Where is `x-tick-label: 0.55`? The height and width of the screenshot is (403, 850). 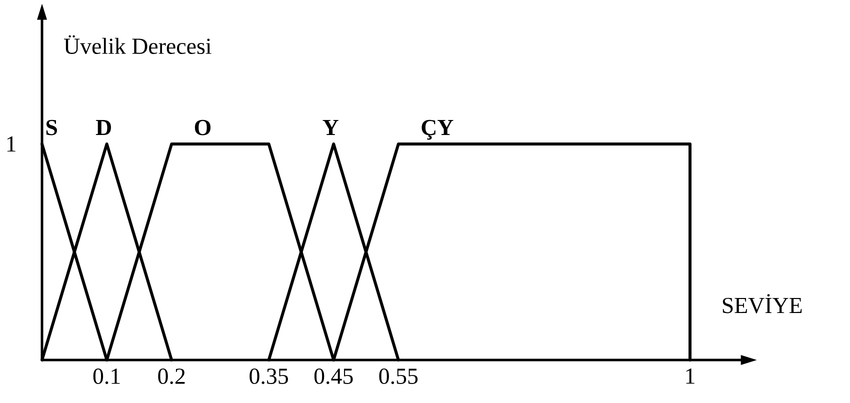
x-tick-label: 0.55 is located at coordinates (398, 376).